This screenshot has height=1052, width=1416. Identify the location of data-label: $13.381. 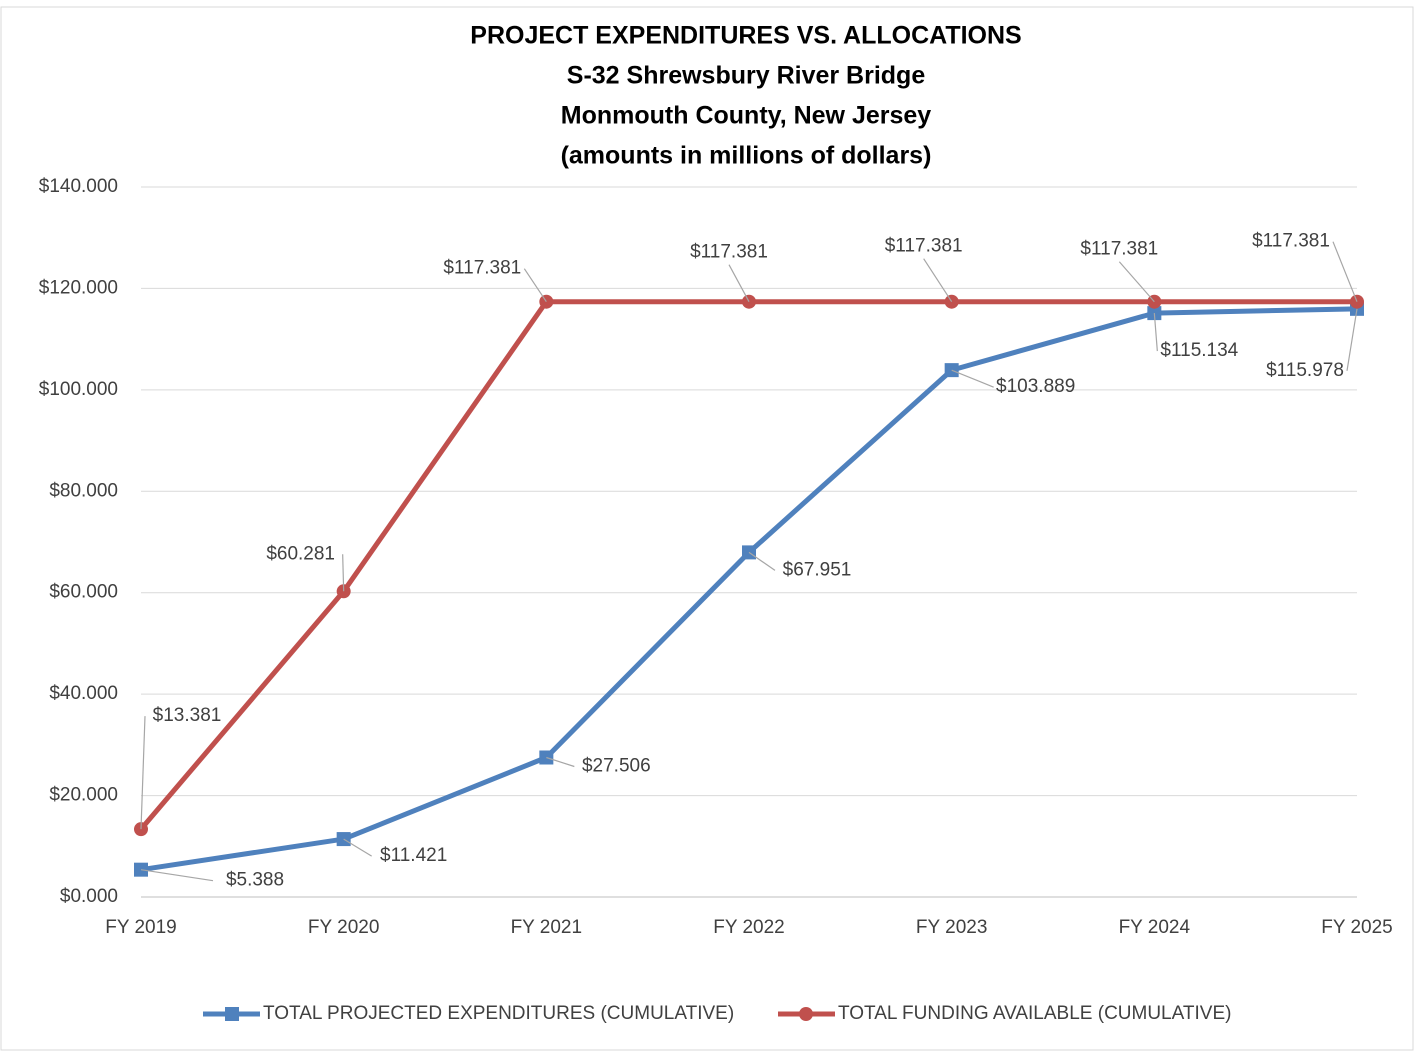
(187, 715).